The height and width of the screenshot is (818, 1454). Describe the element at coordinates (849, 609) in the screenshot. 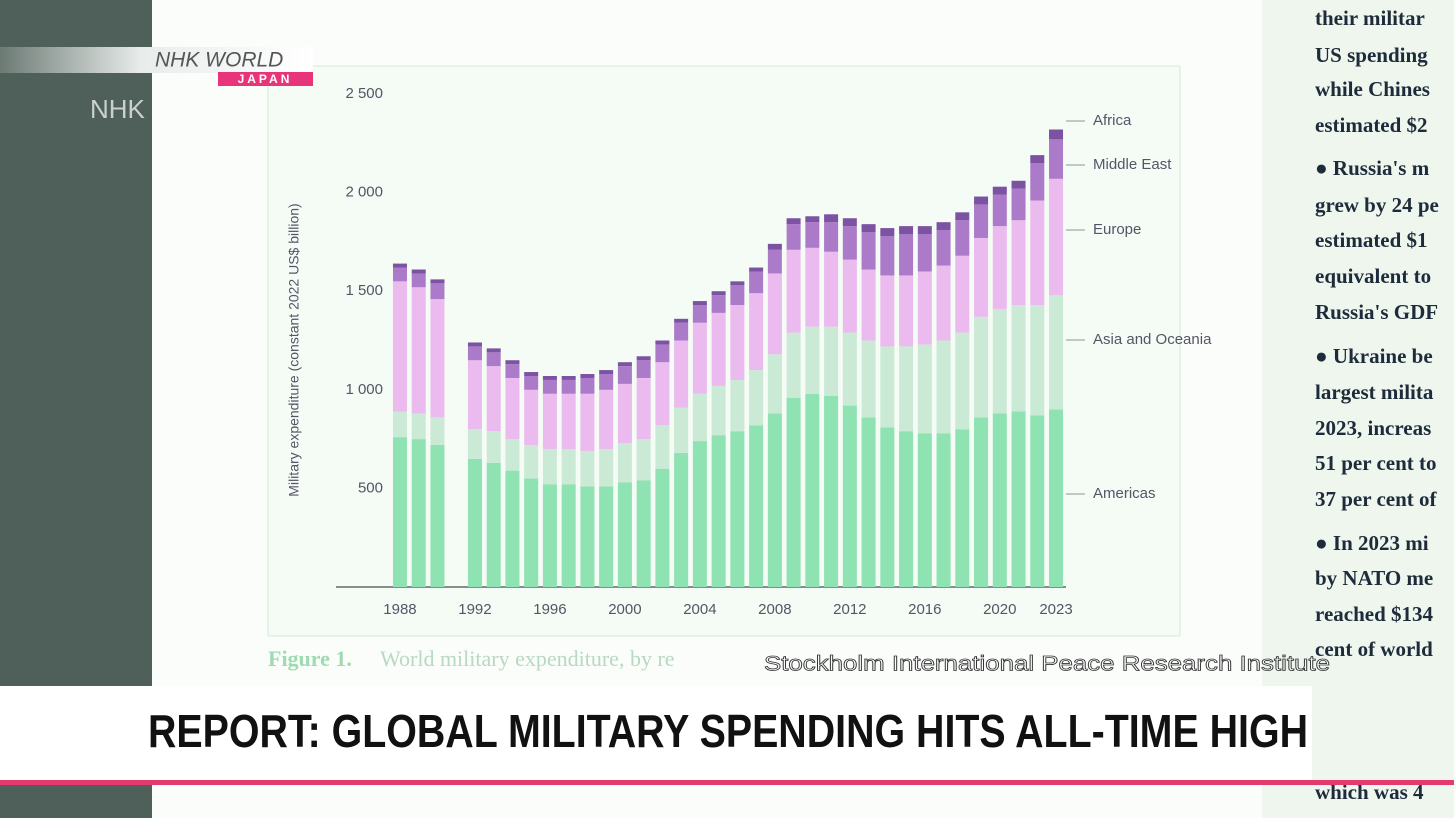

I see `x-tick-label: 2012` at that location.